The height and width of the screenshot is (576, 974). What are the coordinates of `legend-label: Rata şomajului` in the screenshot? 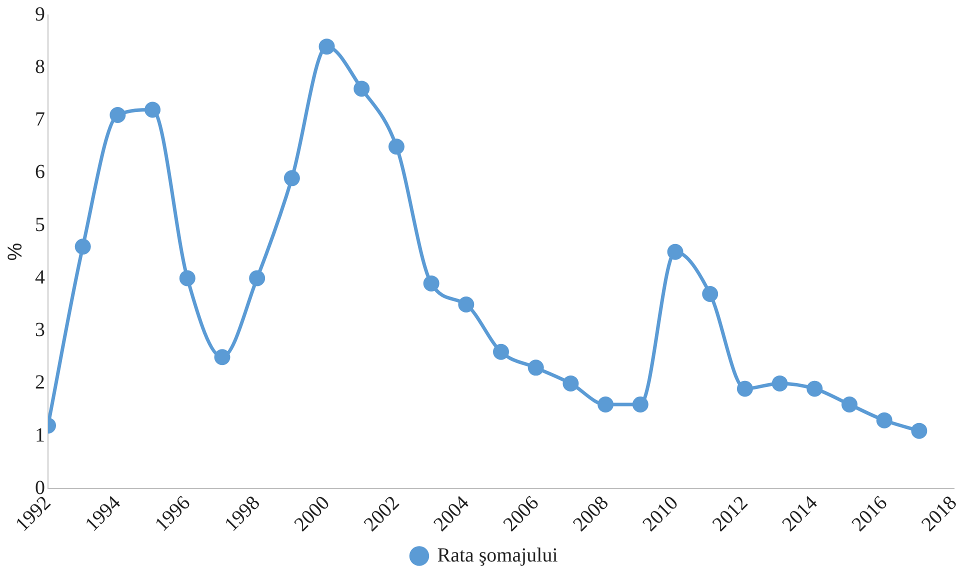 It's located at (497, 555).